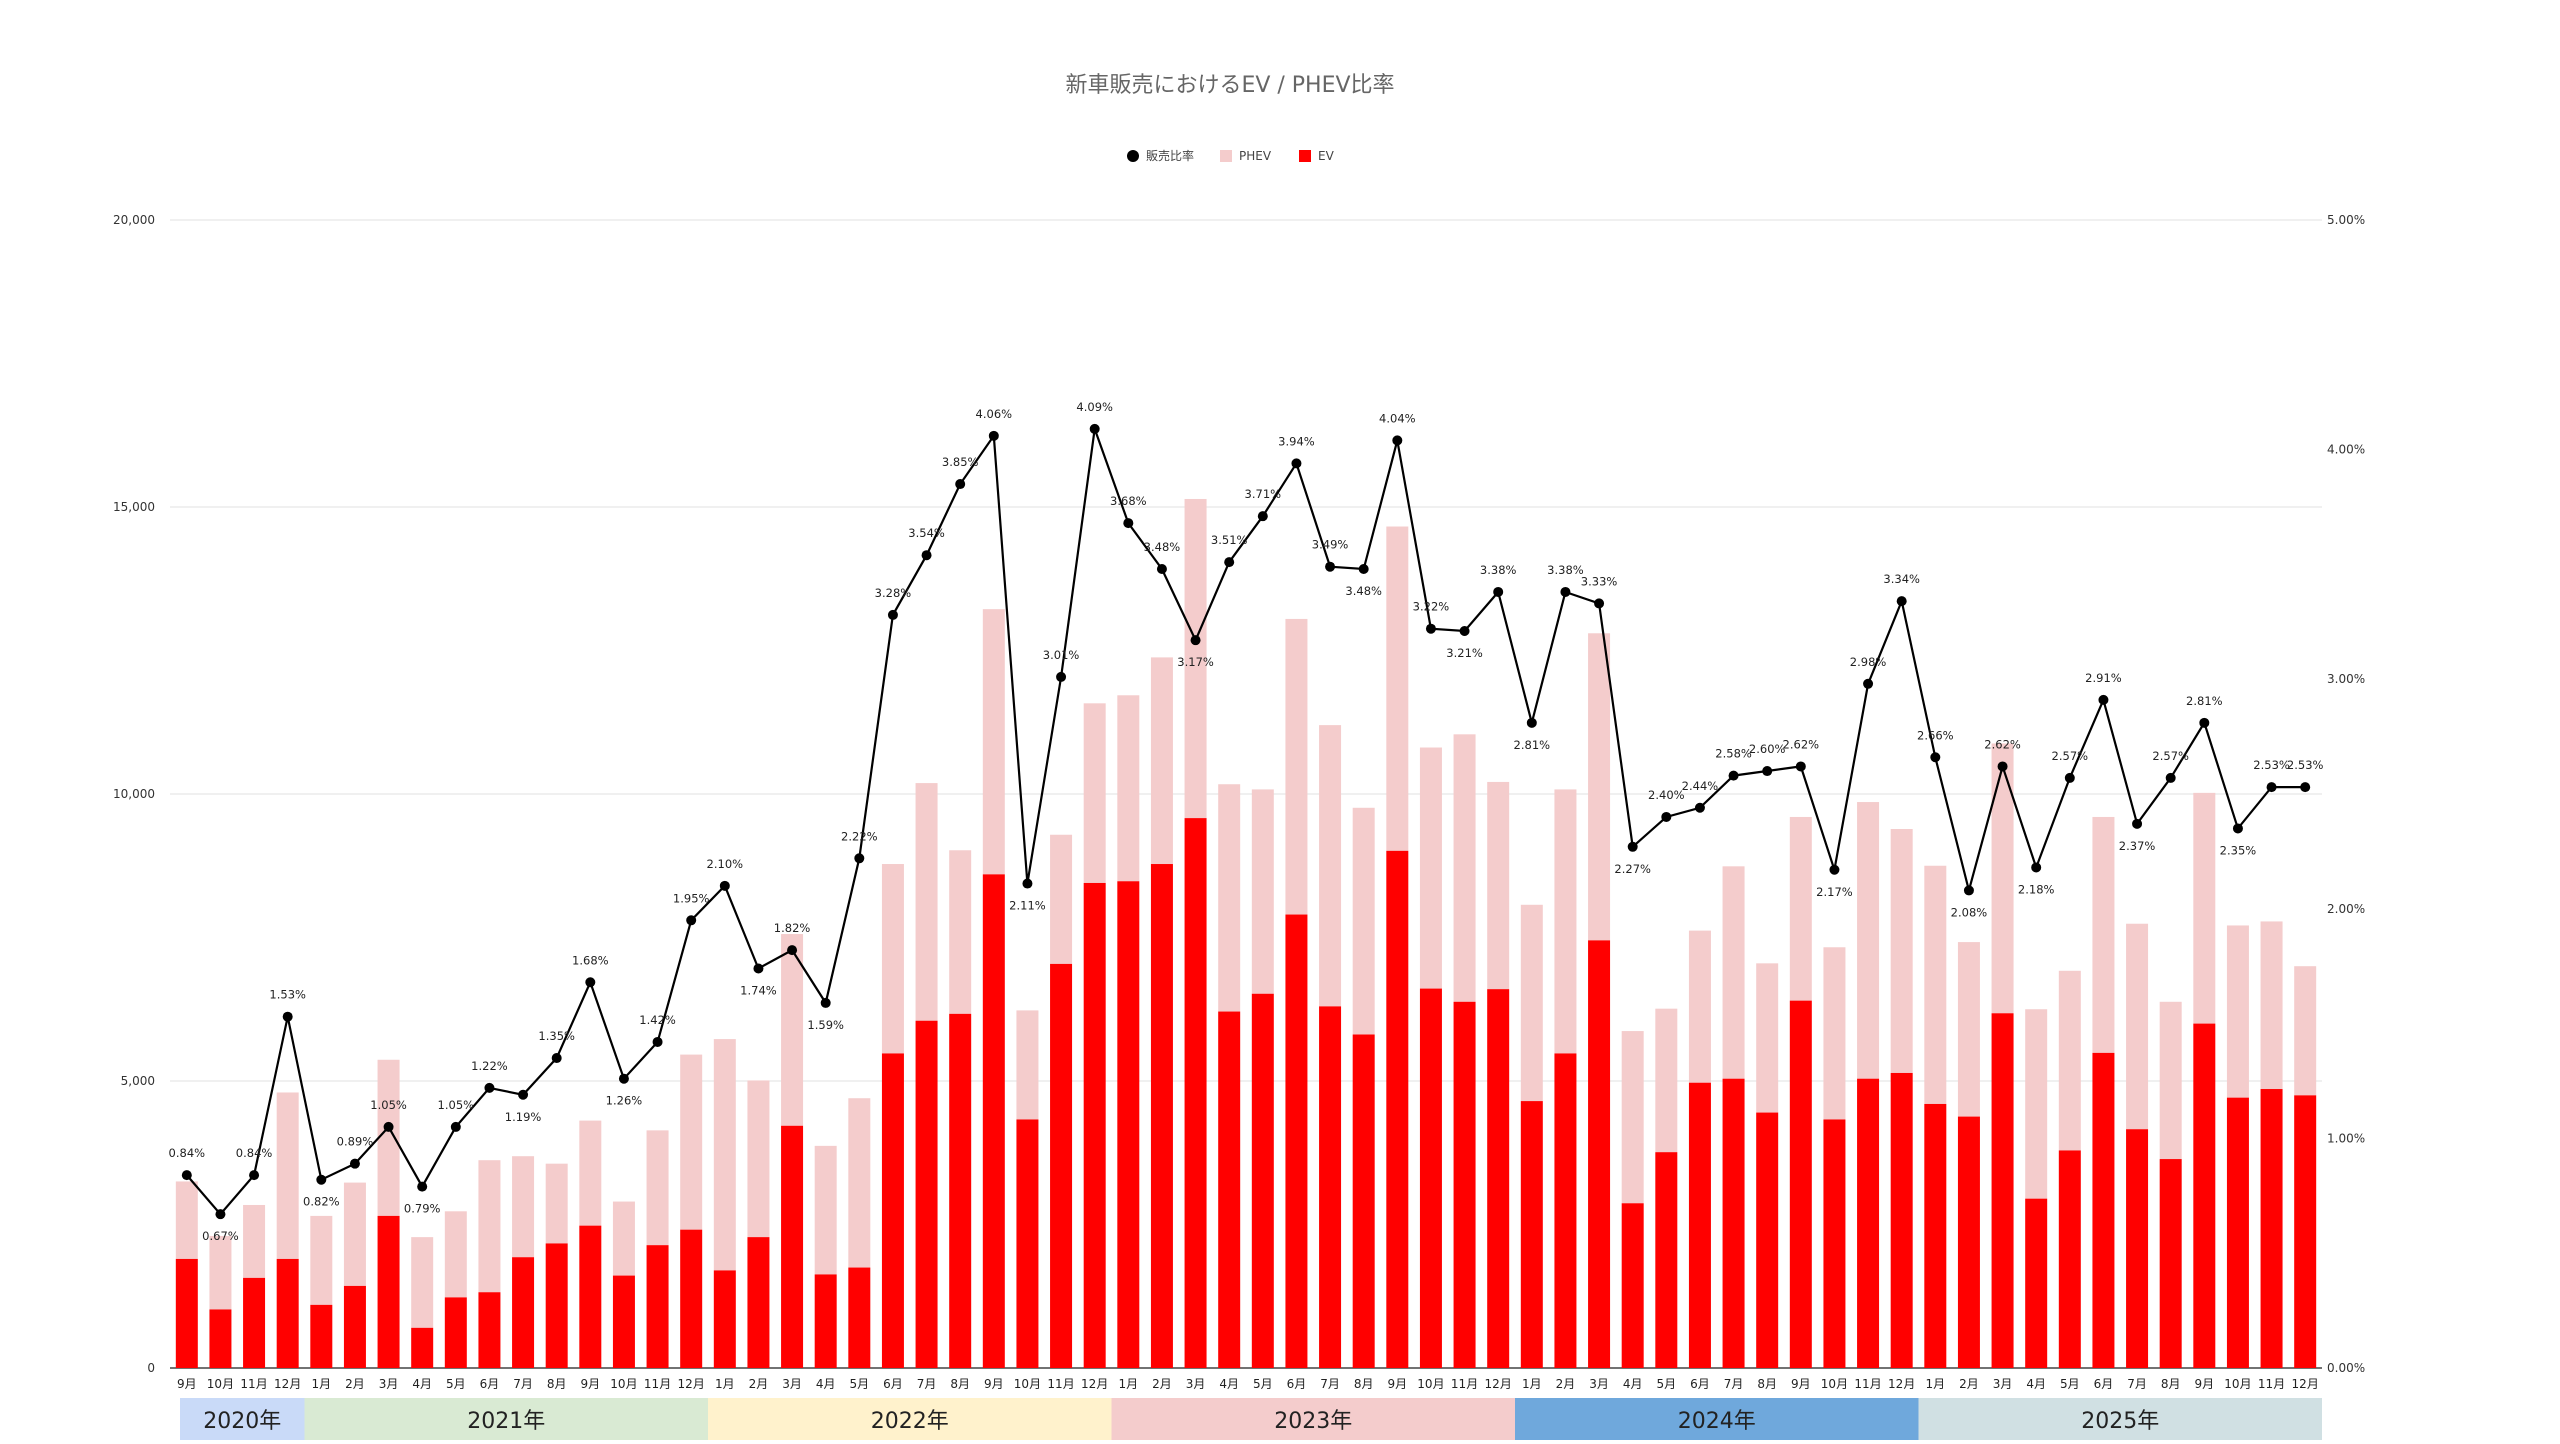 This screenshot has height=1444, width=2560. What do you see at coordinates (960, 462) in the screenshot?
I see `ratio-data-label: 3.85%` at bounding box center [960, 462].